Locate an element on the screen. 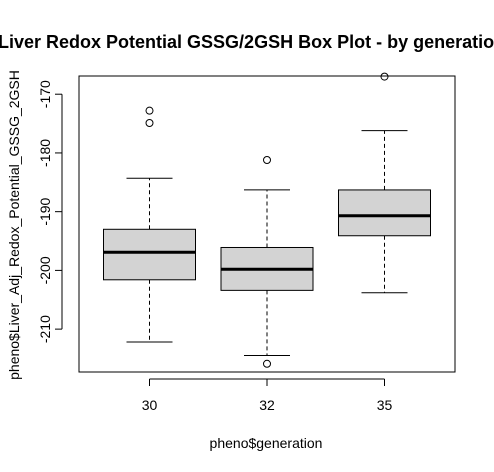  x-tick-label: 35 is located at coordinates (385, 405).